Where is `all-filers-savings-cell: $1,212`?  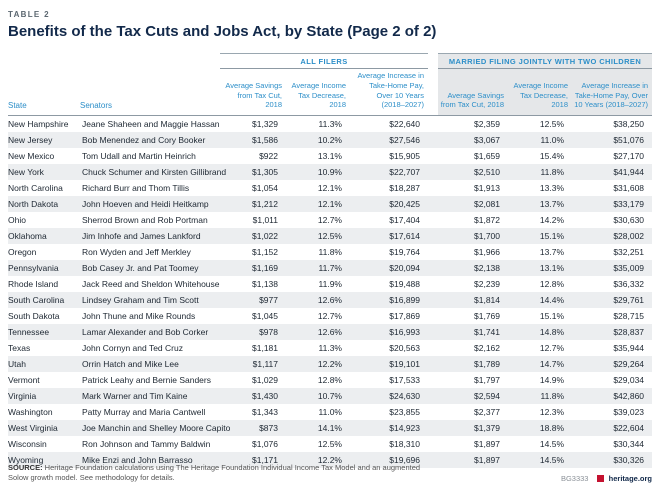 all-filers-savings-cell: $1,212 is located at coordinates (265, 204).